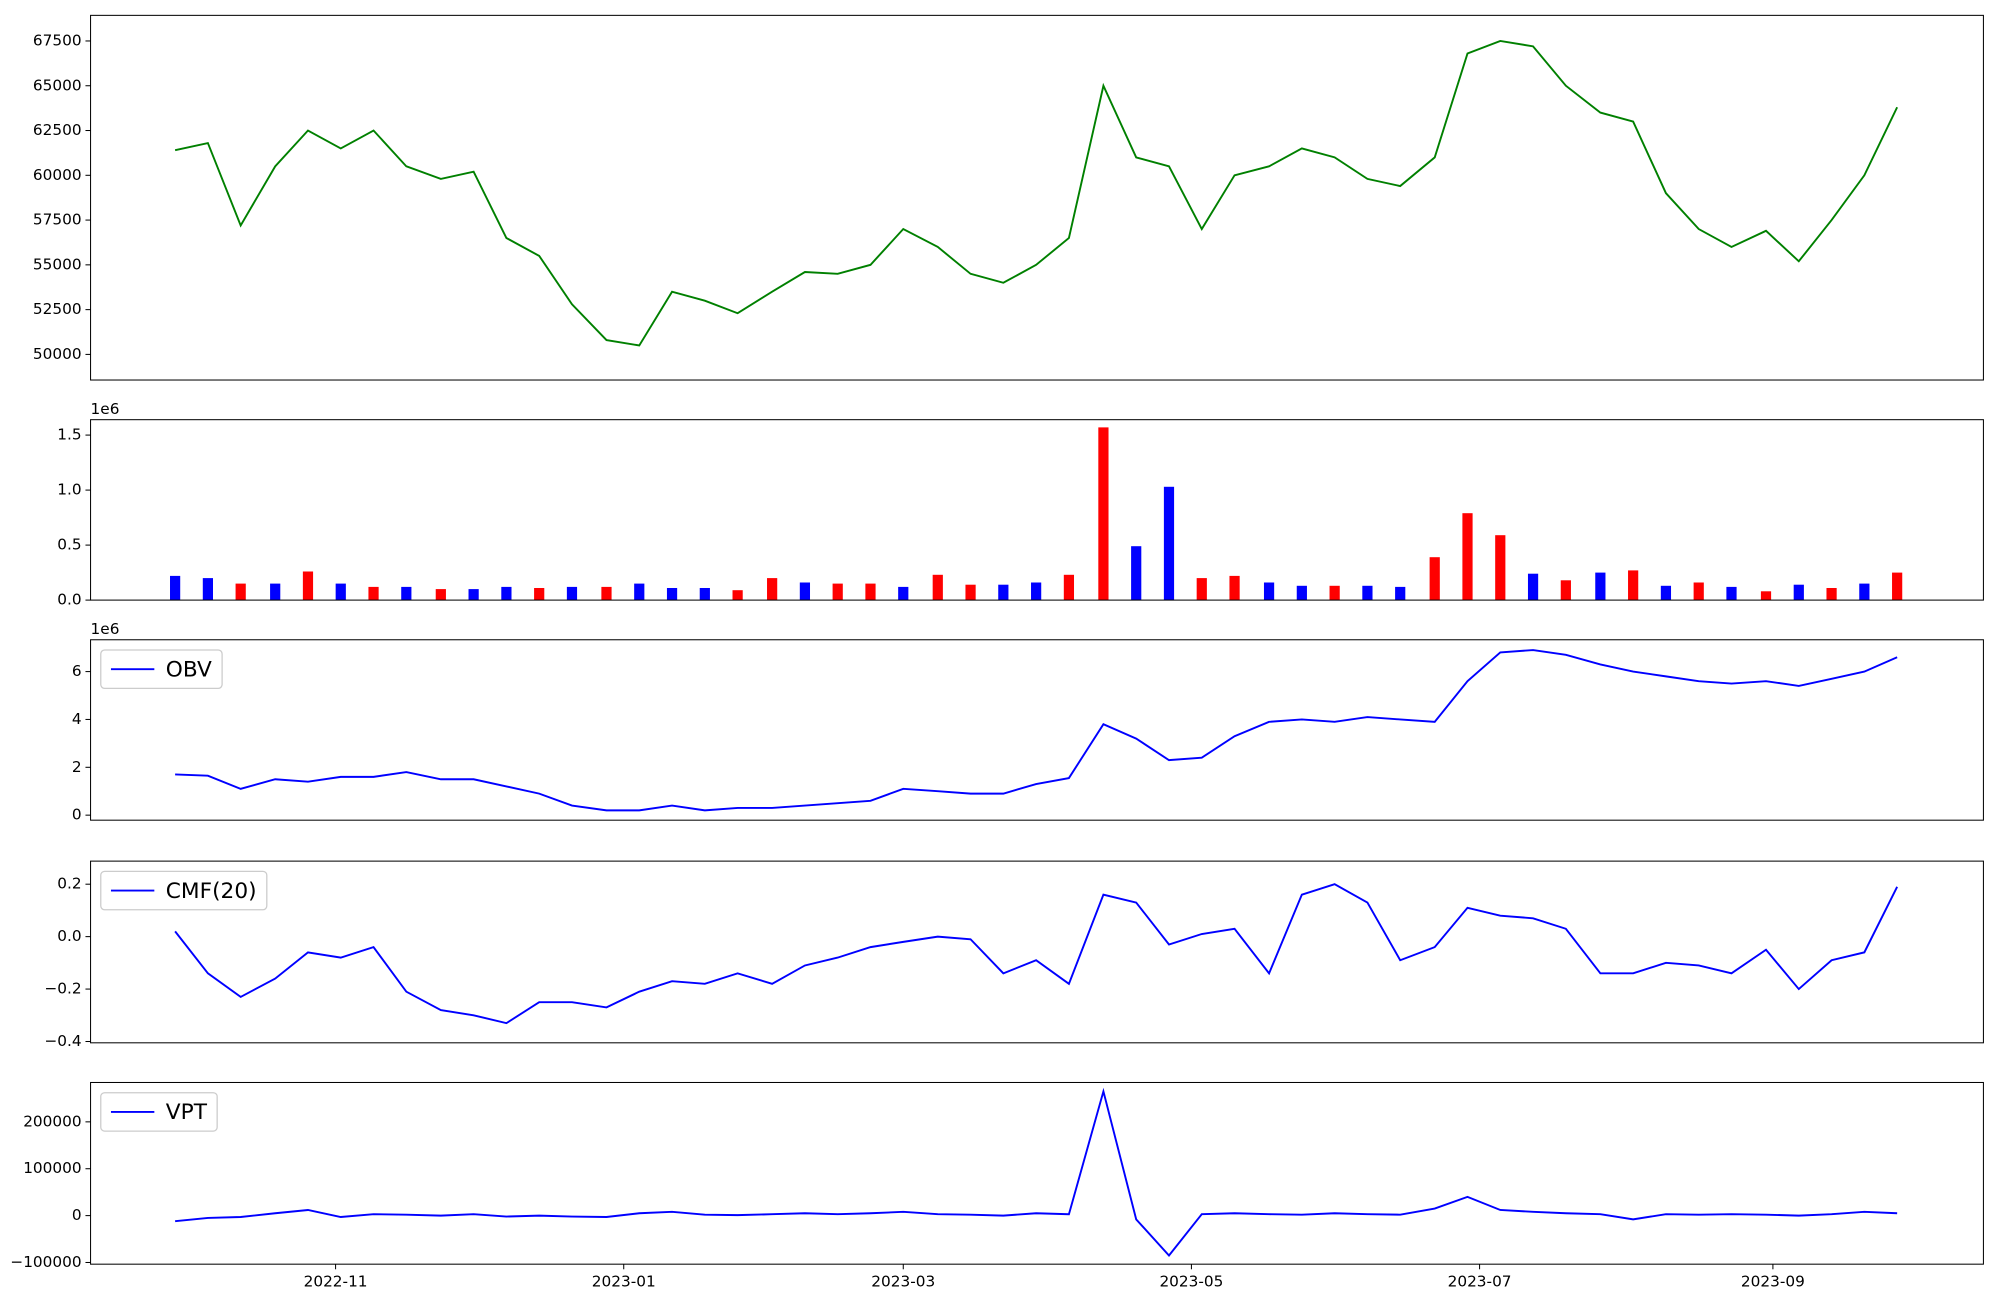 This screenshot has height=1300, width=2000. Describe the element at coordinates (69, 884) in the screenshot. I see `y-tick-label: 0.2` at that location.